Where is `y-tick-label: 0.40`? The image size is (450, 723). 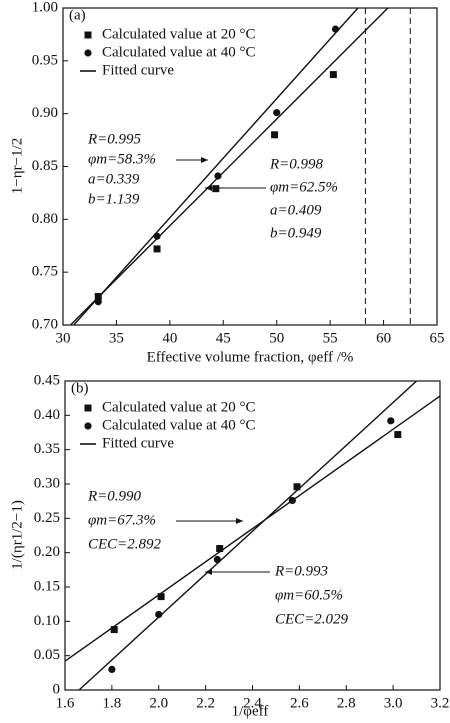 y-tick-label: 0.40 is located at coordinates (47, 415).